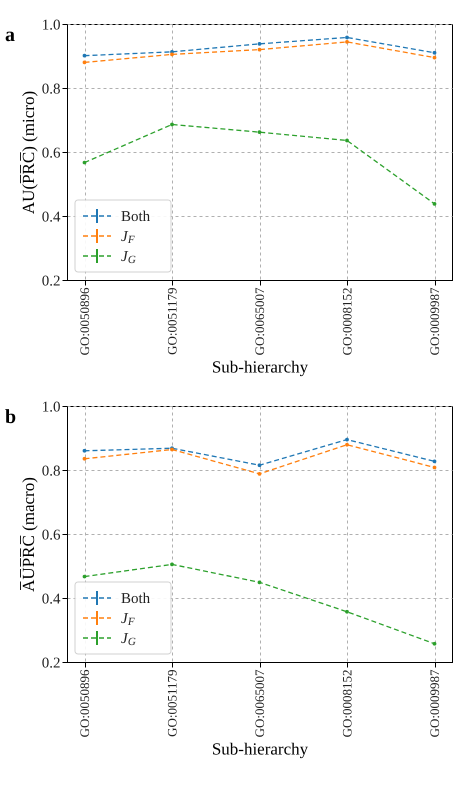  What do you see at coordinates (28, 534) in the screenshot?
I see `y-axis-title: A̅U̅P̅R̅C̅ (macro)` at bounding box center [28, 534].